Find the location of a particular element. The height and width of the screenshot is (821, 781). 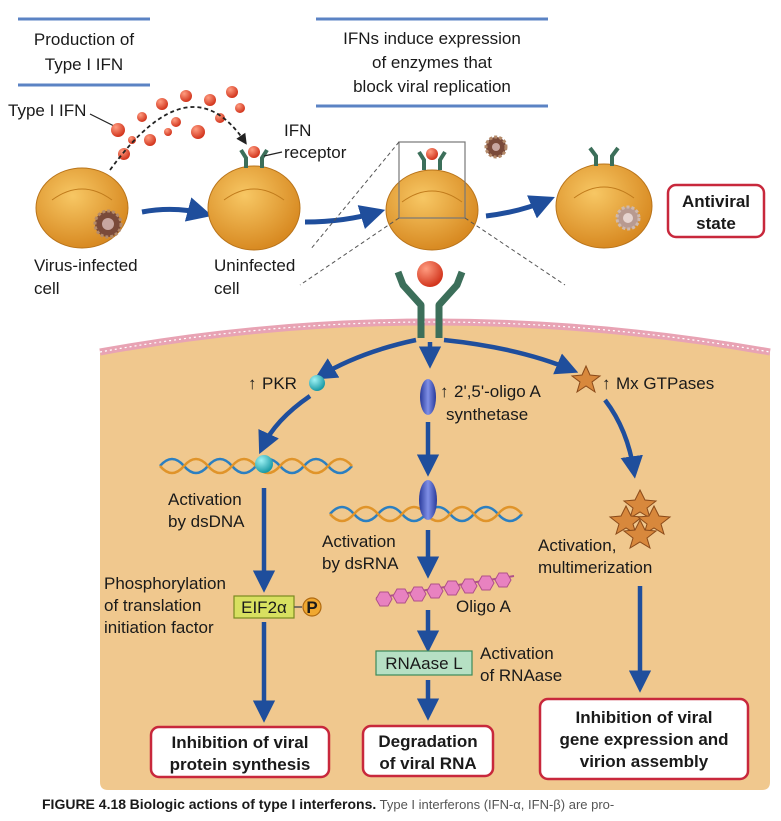

outcome-mx-1: Inhibition of viral is located at coordinates (644, 717).